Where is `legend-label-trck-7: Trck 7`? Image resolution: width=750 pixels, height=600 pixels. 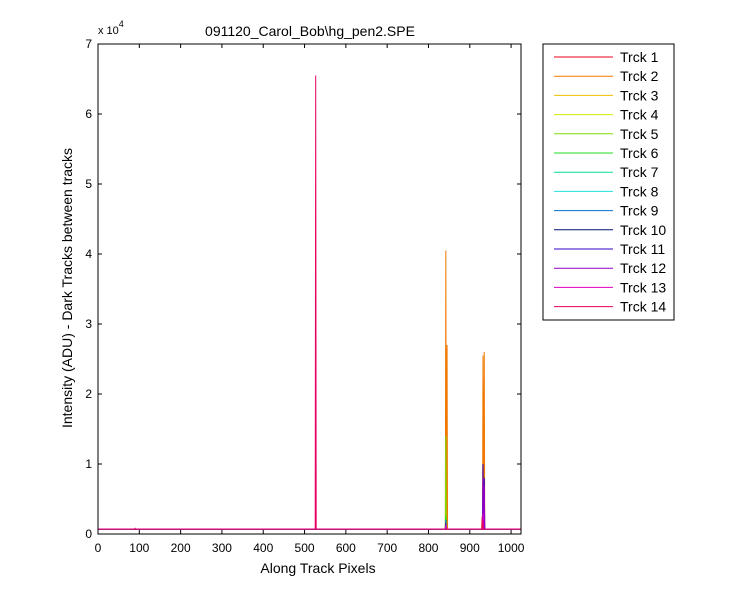
legend-label-trck-7: Trck 7 is located at coordinates (639, 172).